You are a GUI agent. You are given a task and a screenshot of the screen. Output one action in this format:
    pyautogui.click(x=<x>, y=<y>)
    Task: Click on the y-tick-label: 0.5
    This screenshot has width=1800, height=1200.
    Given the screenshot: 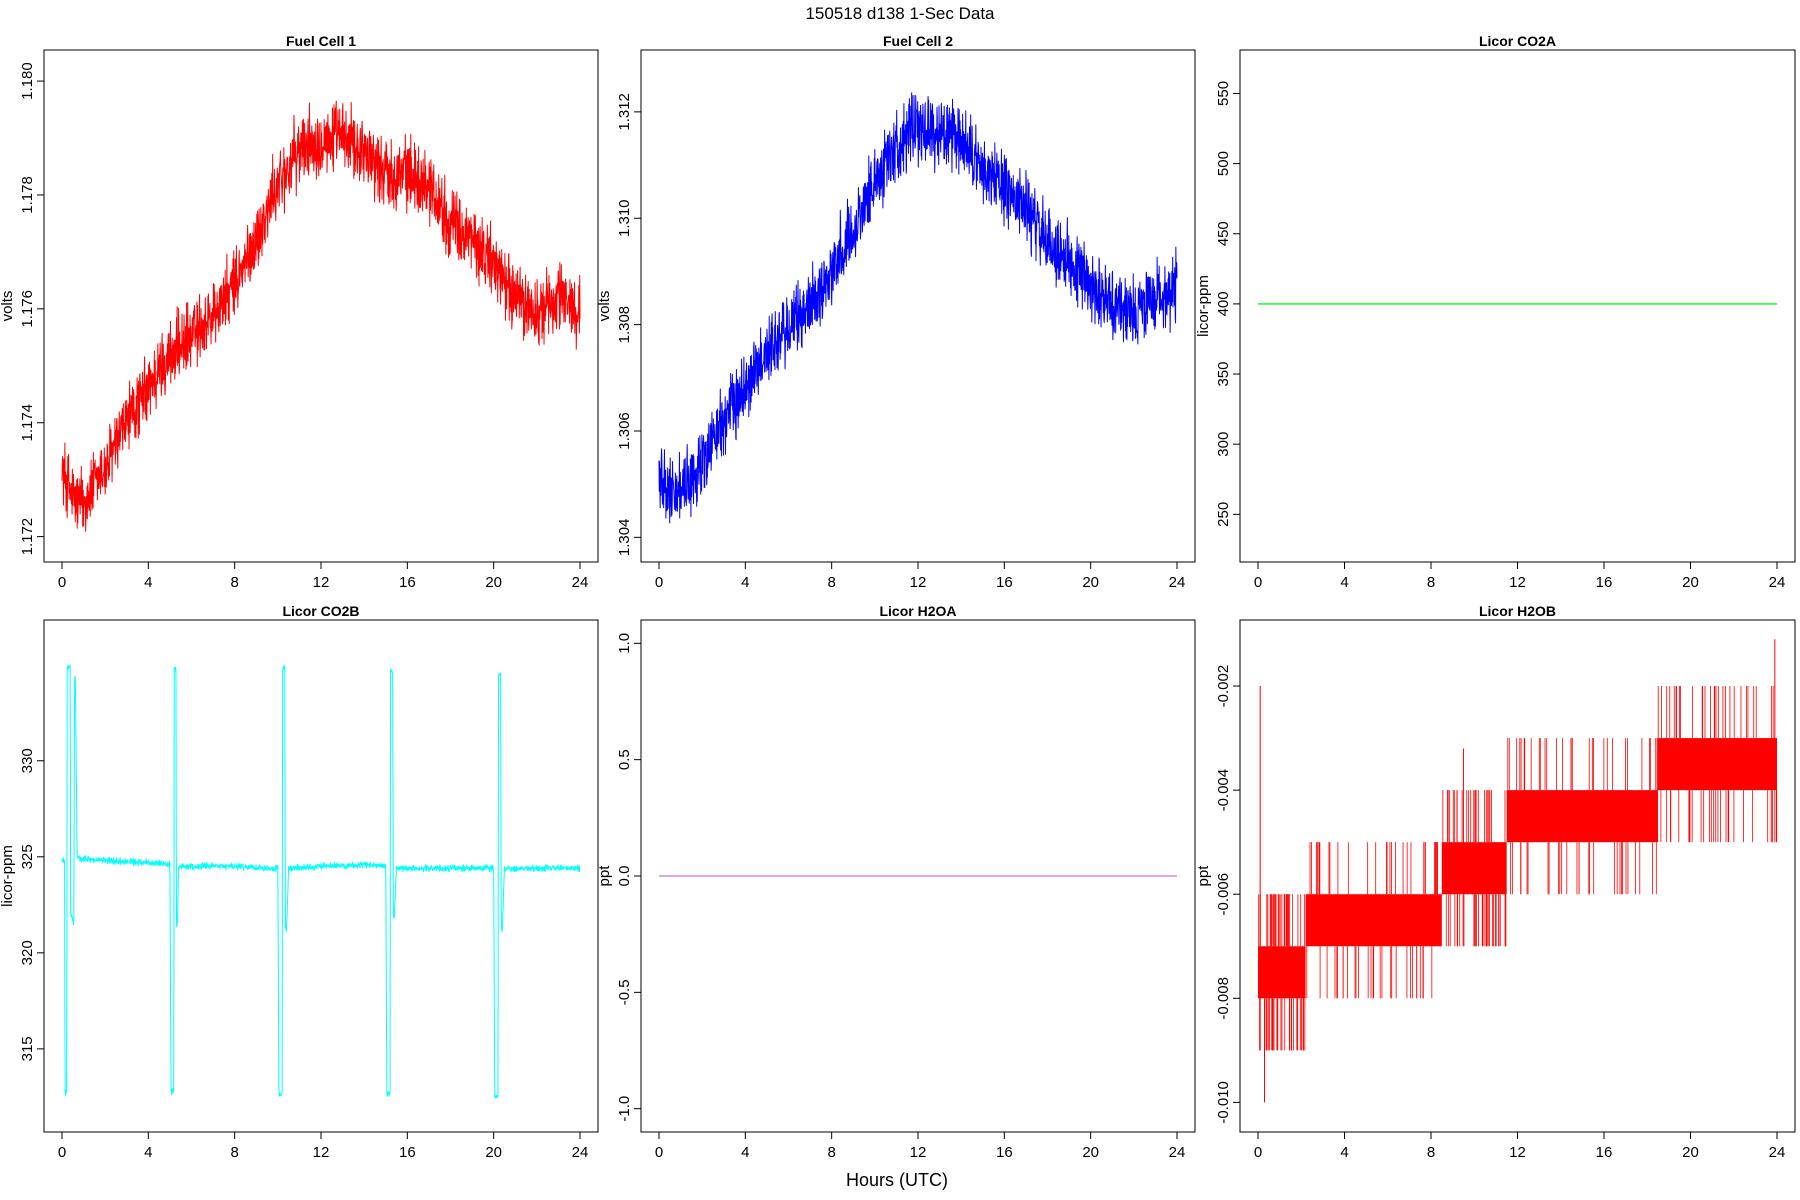 What is the action you would take?
    pyautogui.click(x=624, y=759)
    